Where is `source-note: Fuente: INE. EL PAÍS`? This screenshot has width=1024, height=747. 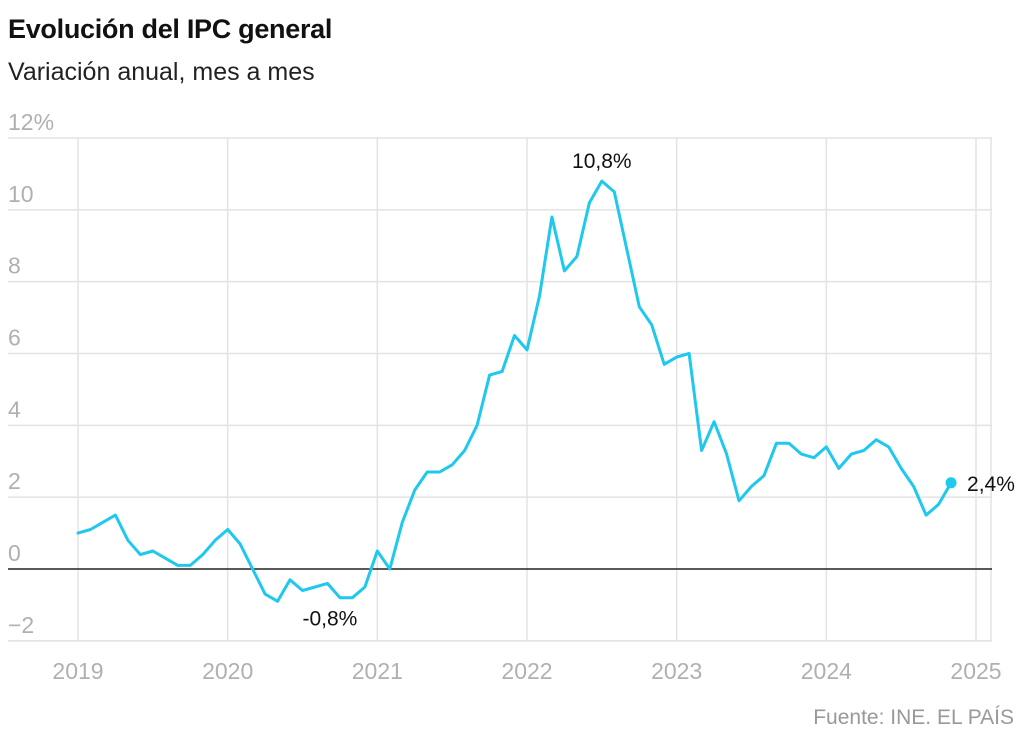 source-note: Fuente: INE. EL PAÍS is located at coordinates (913, 717).